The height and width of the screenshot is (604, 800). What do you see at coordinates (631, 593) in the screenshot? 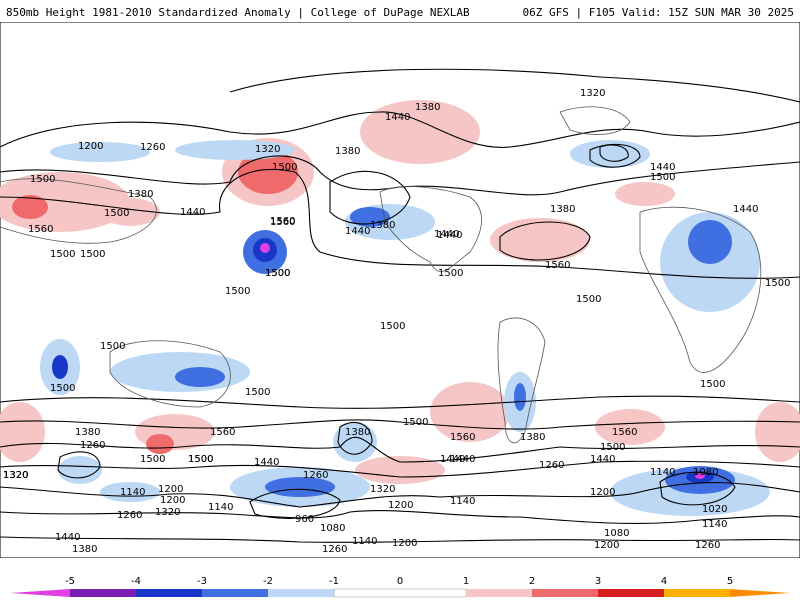
I see `legend-swatch-pos3` at bounding box center [631, 593].